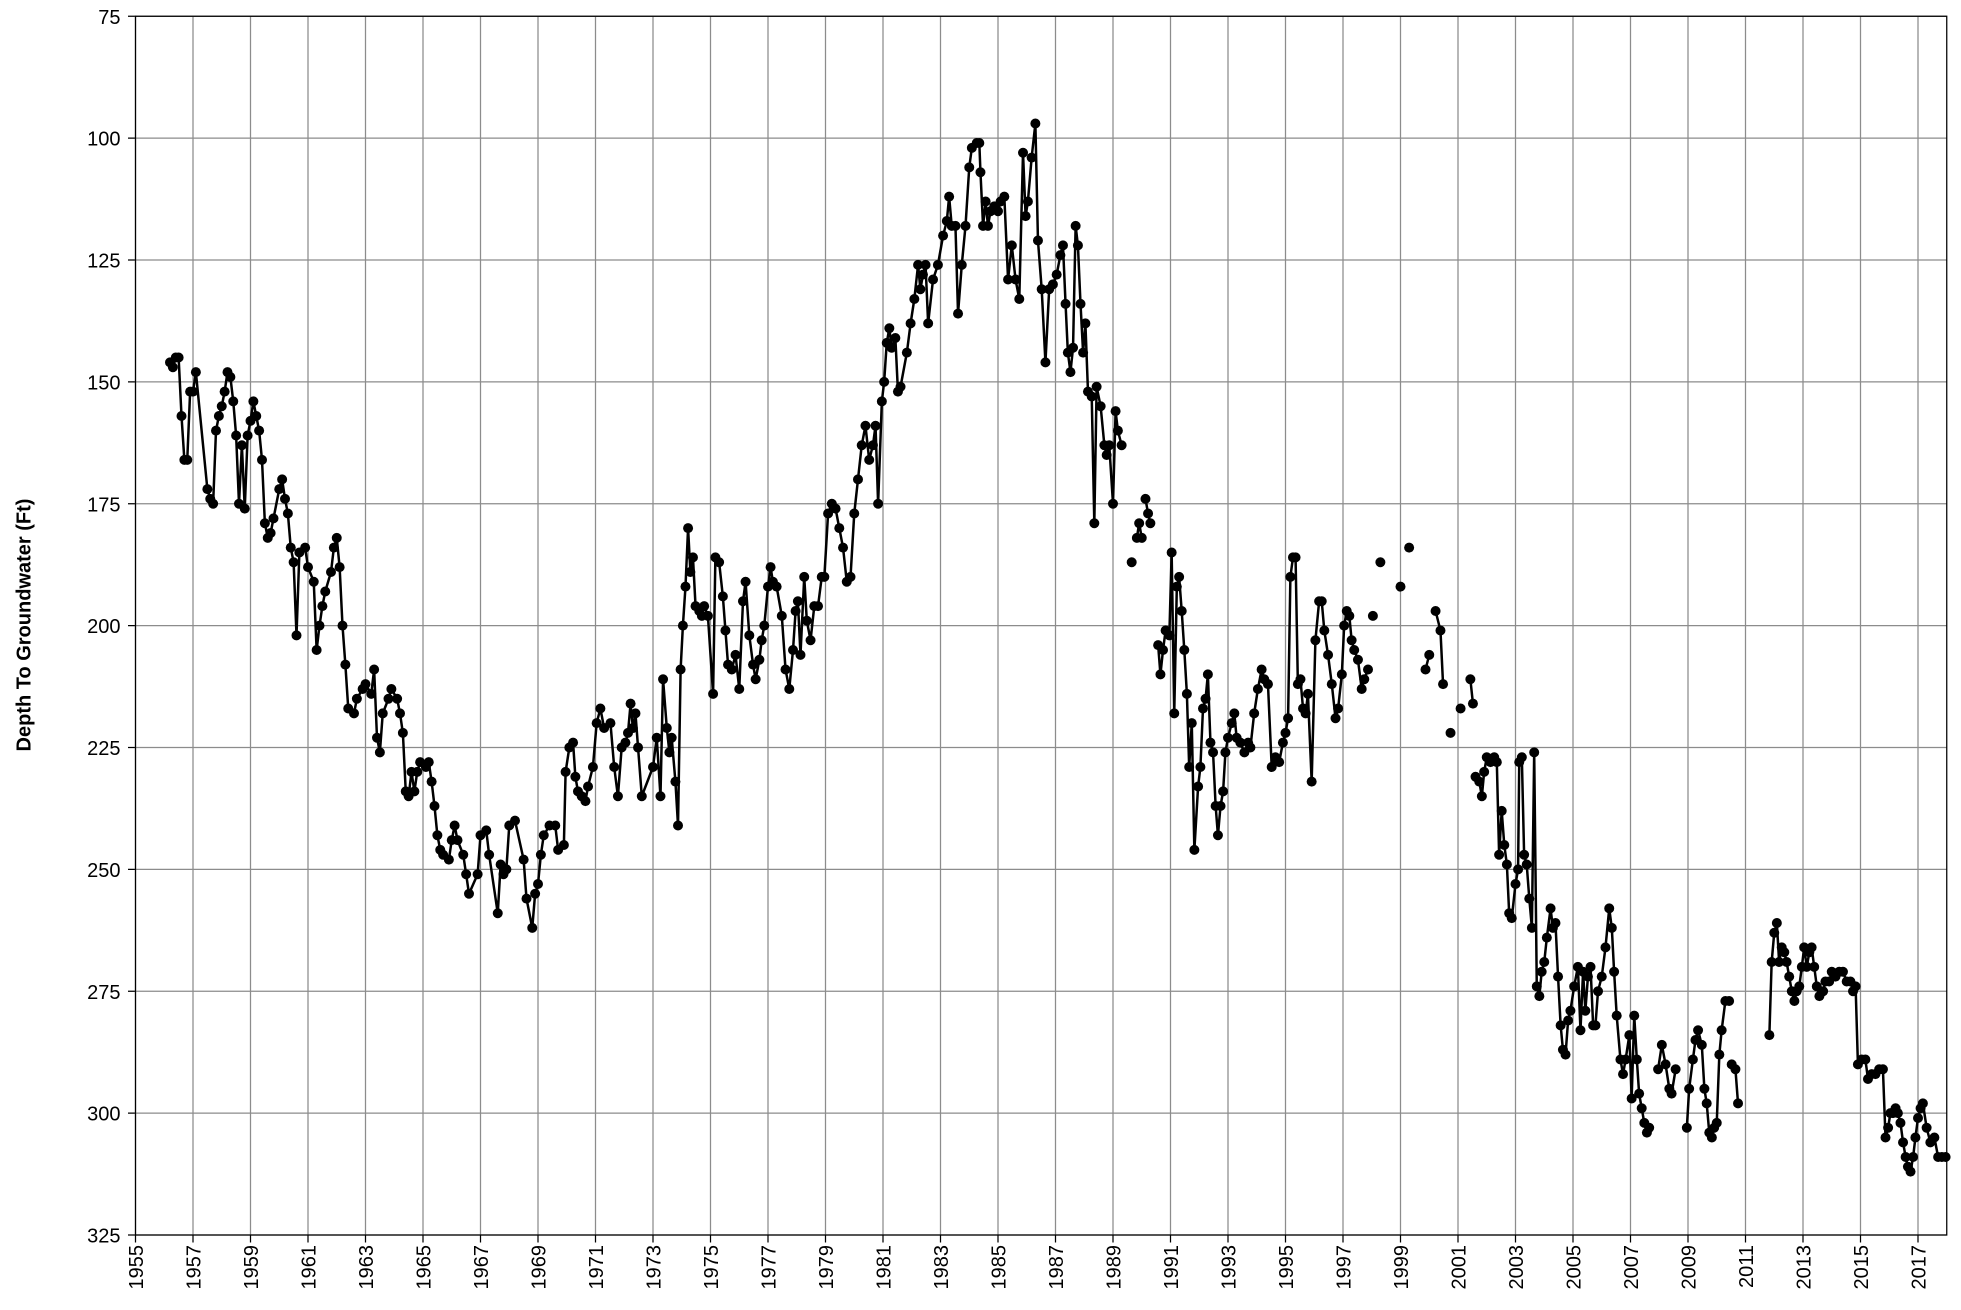  Describe the element at coordinates (1000, 1267) in the screenshot. I see `x-tick-label: 1985` at that location.